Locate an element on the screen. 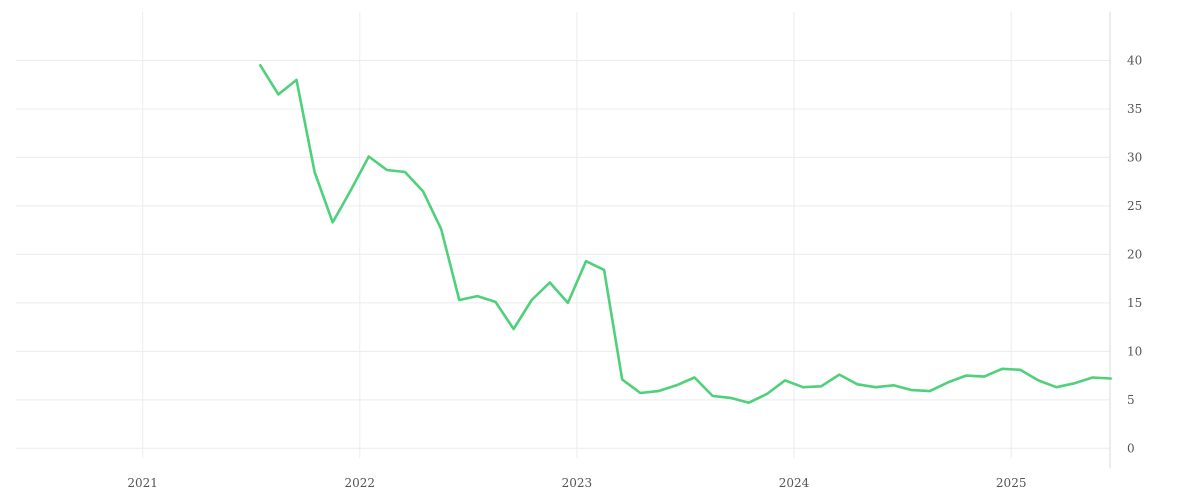 The height and width of the screenshot is (500, 1200). y-tick-label: 20 is located at coordinates (1134, 254).